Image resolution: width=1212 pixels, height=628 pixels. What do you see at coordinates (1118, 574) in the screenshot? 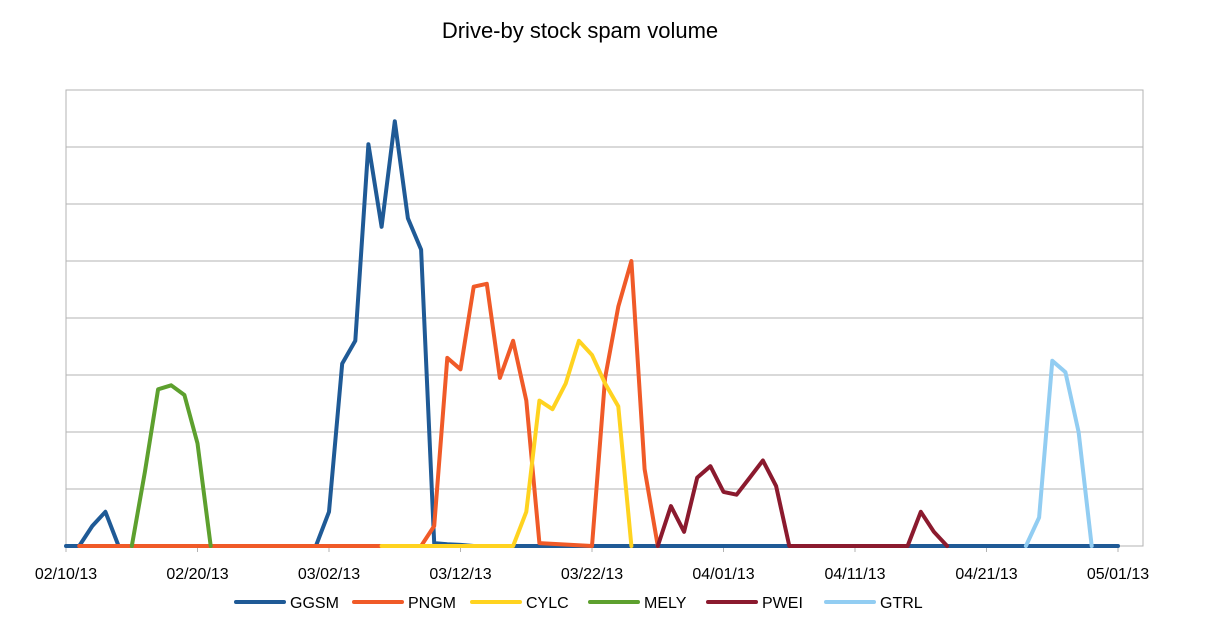
I see `x-tick-label: 05/01/13` at bounding box center [1118, 574].